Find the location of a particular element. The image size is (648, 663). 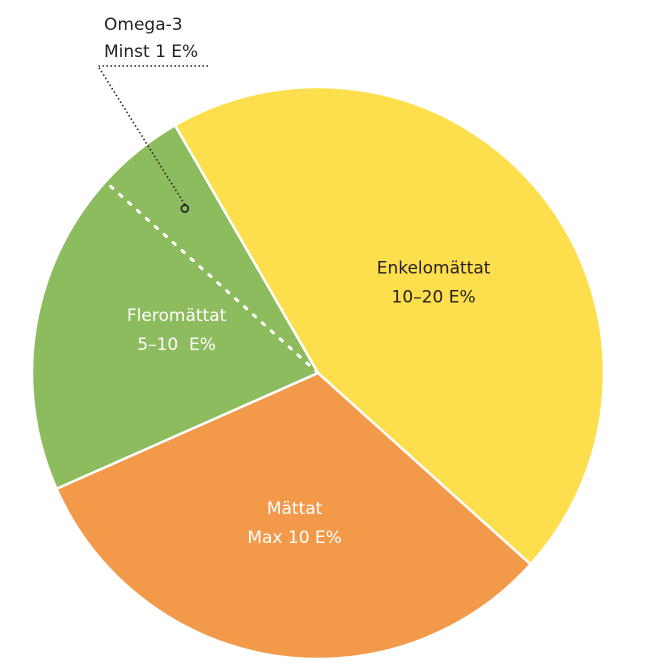

slice-range-enkelomattat: 10–20 E% is located at coordinates (434, 297).